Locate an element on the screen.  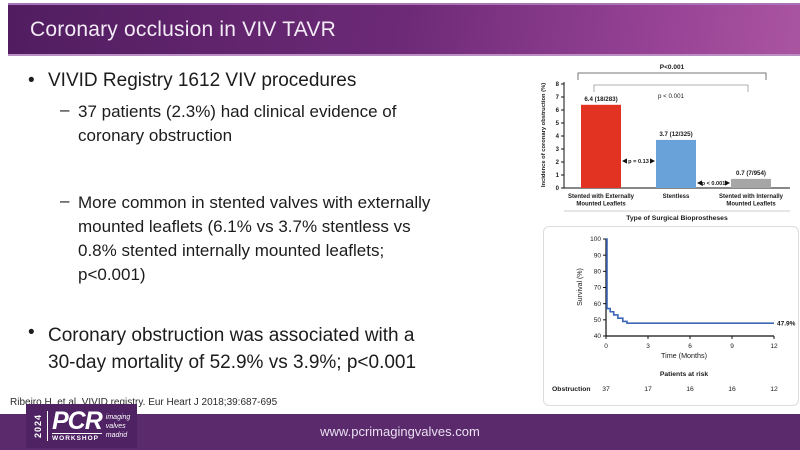
svg-text: p = 0.13 is located at coordinates (638, 162).